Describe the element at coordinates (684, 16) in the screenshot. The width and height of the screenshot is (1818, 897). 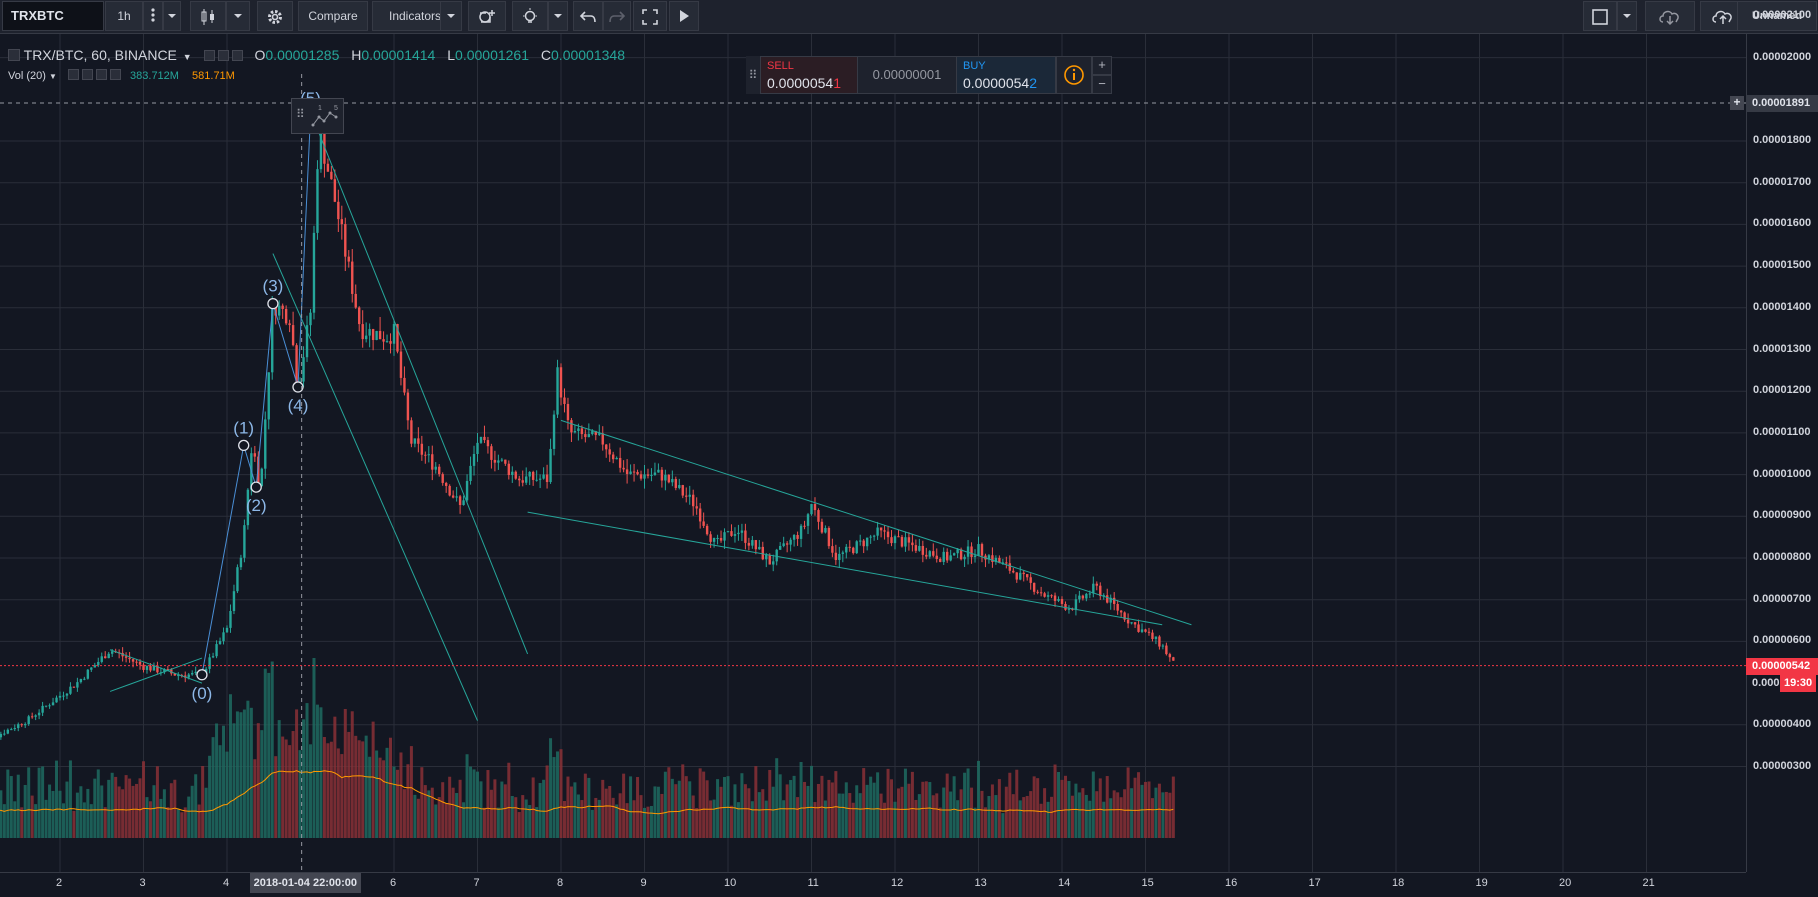
I see `replay-button` at that location.